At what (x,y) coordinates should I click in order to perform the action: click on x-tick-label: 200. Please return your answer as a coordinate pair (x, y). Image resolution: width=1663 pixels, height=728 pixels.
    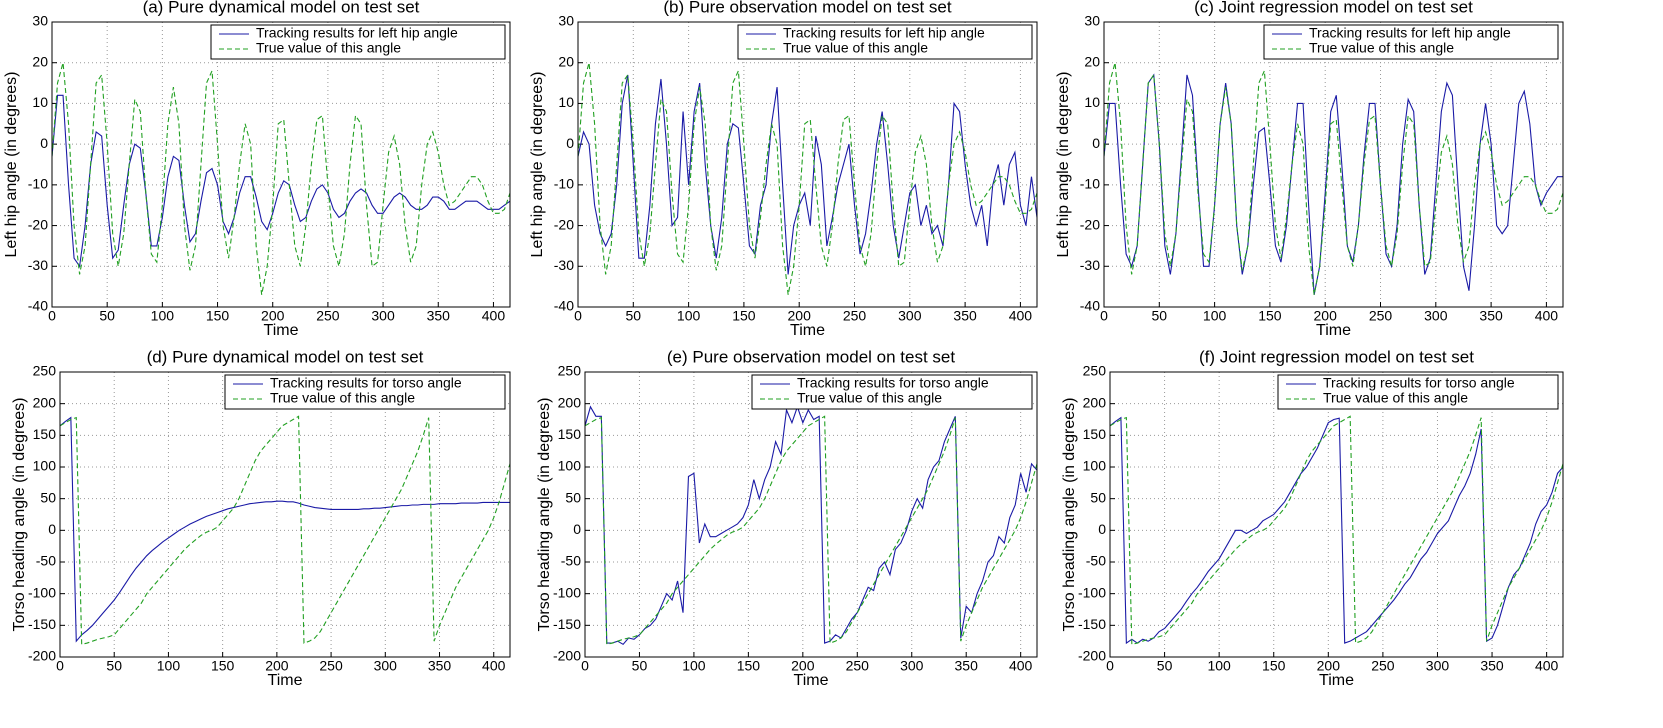
    Looking at the image, I should click on (277, 666).